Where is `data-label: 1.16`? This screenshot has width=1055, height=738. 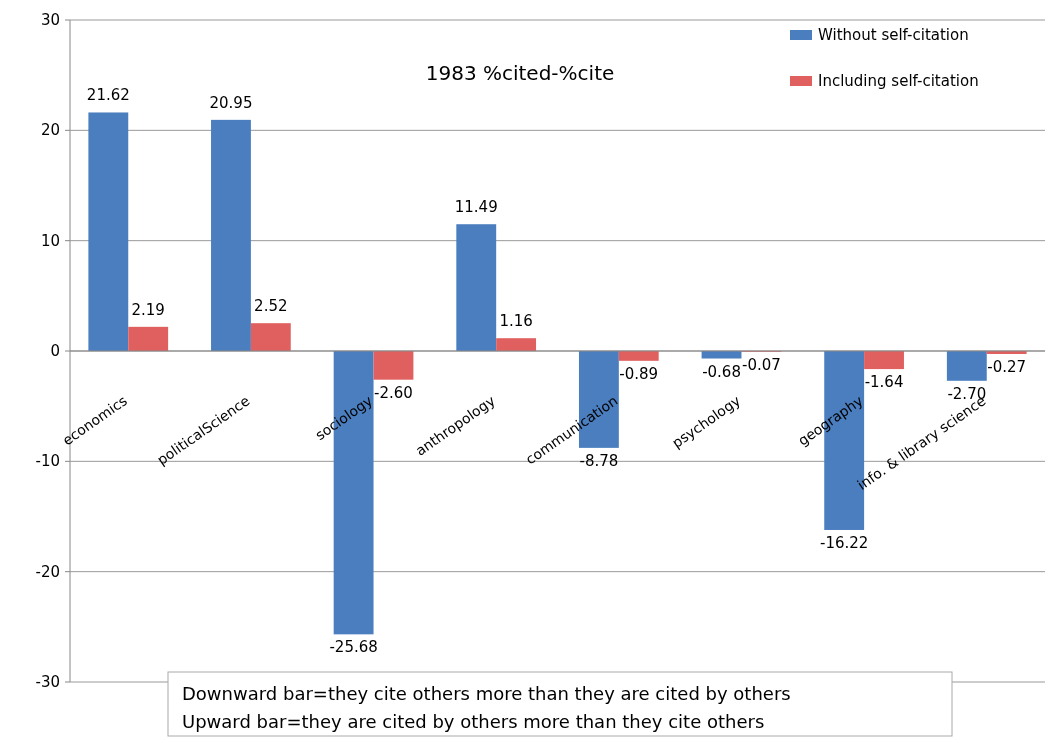
data-label: 1.16 is located at coordinates (516, 321).